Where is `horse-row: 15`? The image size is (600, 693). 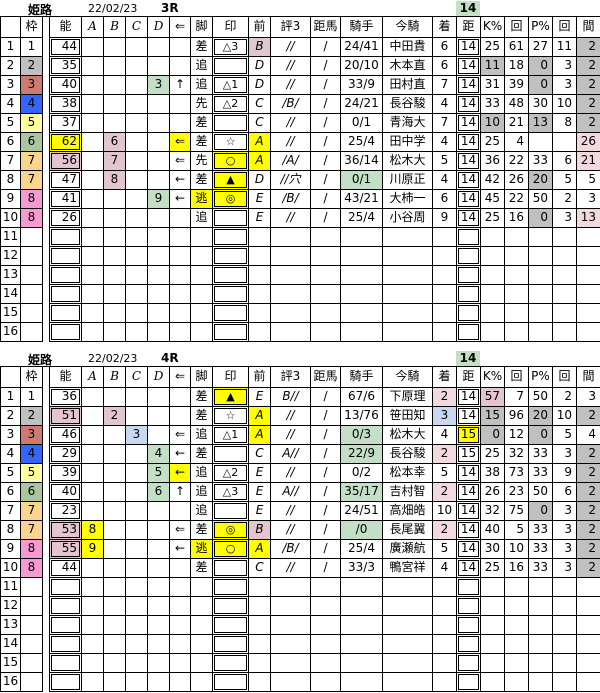
horse-row: 15 is located at coordinates (300, 313).